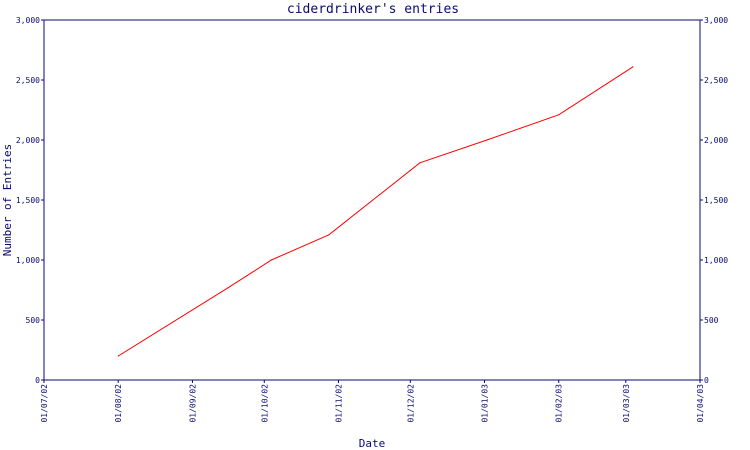 The image size is (750, 450). Describe the element at coordinates (44, 403) in the screenshot. I see `x-tick-label: 01/07/02` at that location.